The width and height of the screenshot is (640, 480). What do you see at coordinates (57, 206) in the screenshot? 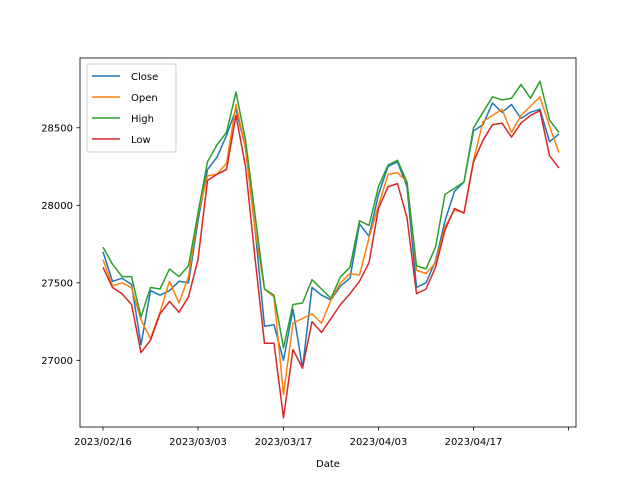
I see `y-tick-label: 28000` at bounding box center [57, 206].